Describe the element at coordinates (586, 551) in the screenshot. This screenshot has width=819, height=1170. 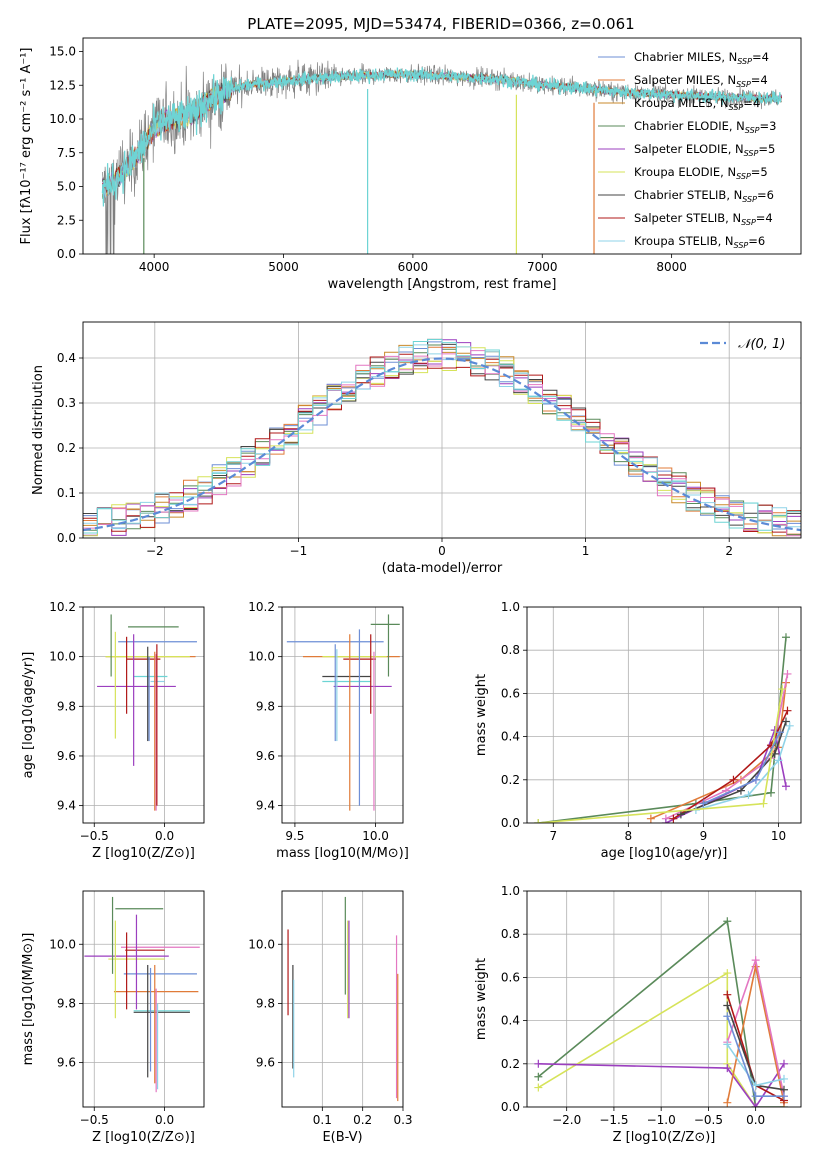
I see `x-tick-label: 1` at that location.